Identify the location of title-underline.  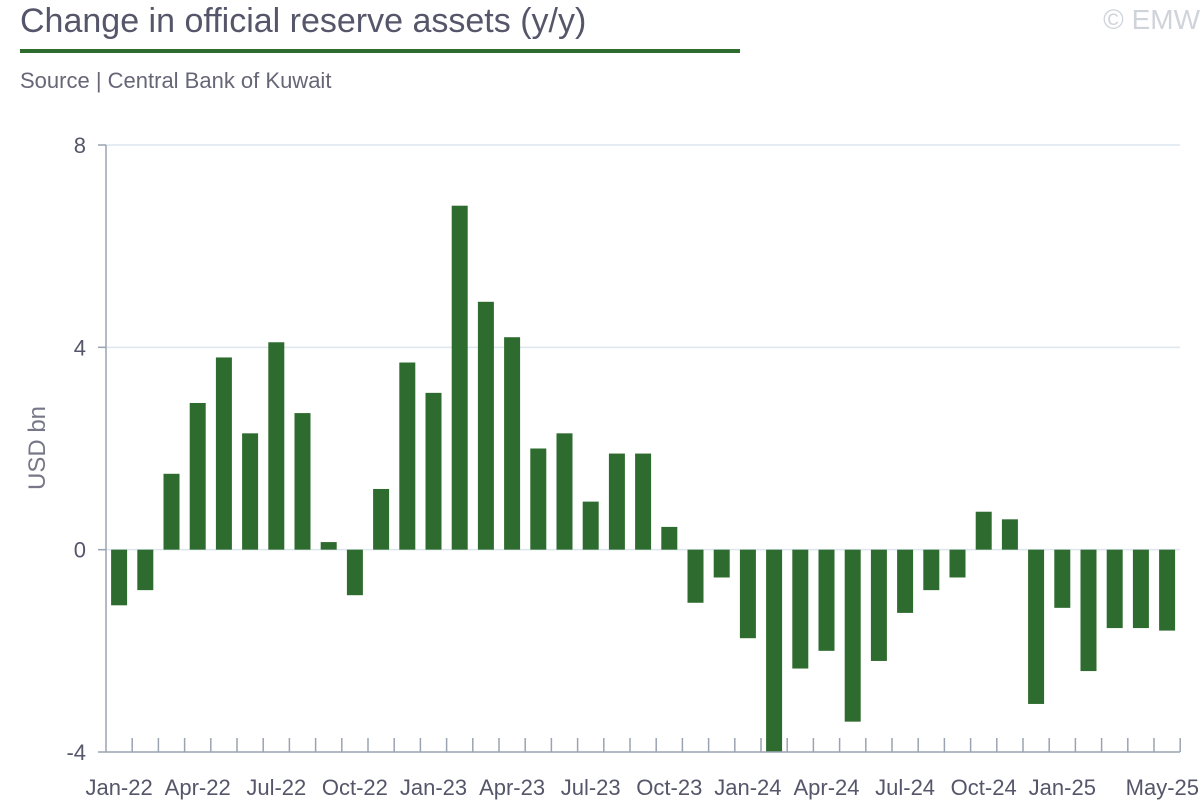
(380, 51).